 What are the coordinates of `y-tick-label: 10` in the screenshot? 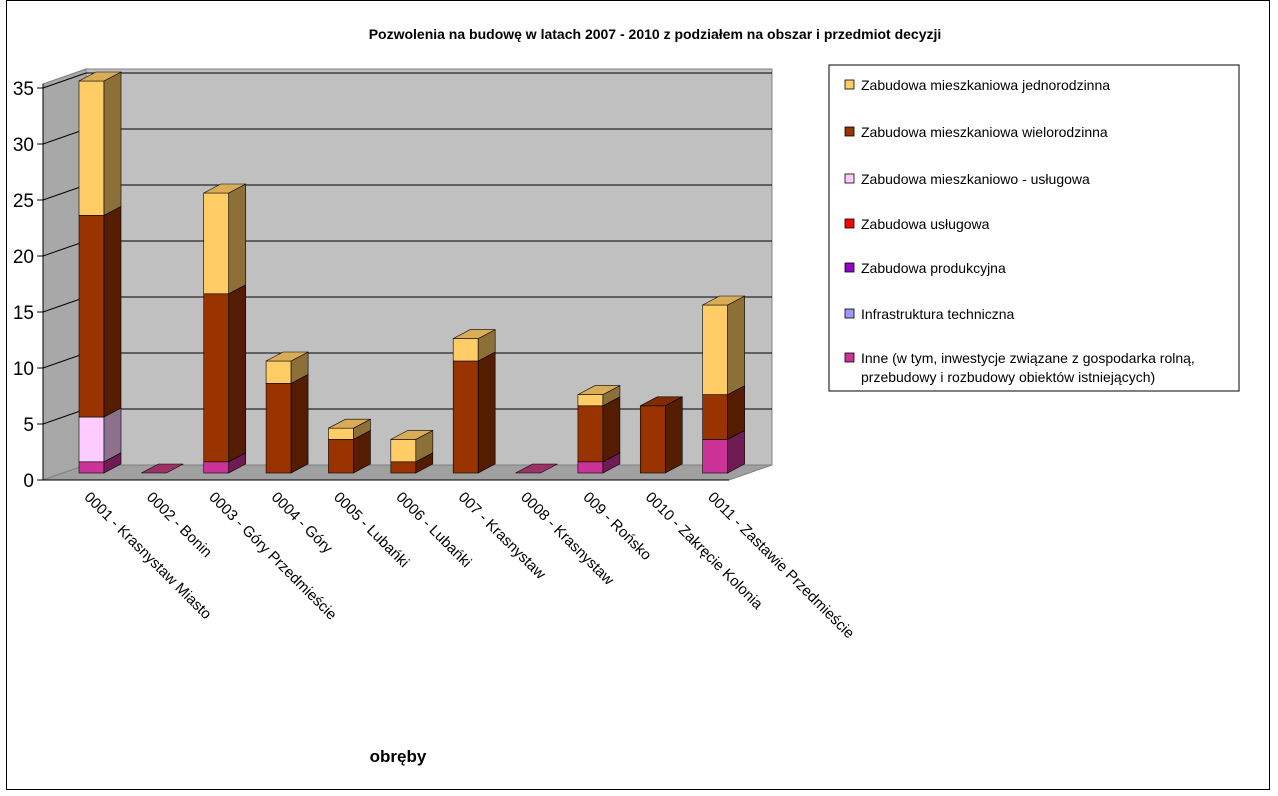 It's located at (23, 369).